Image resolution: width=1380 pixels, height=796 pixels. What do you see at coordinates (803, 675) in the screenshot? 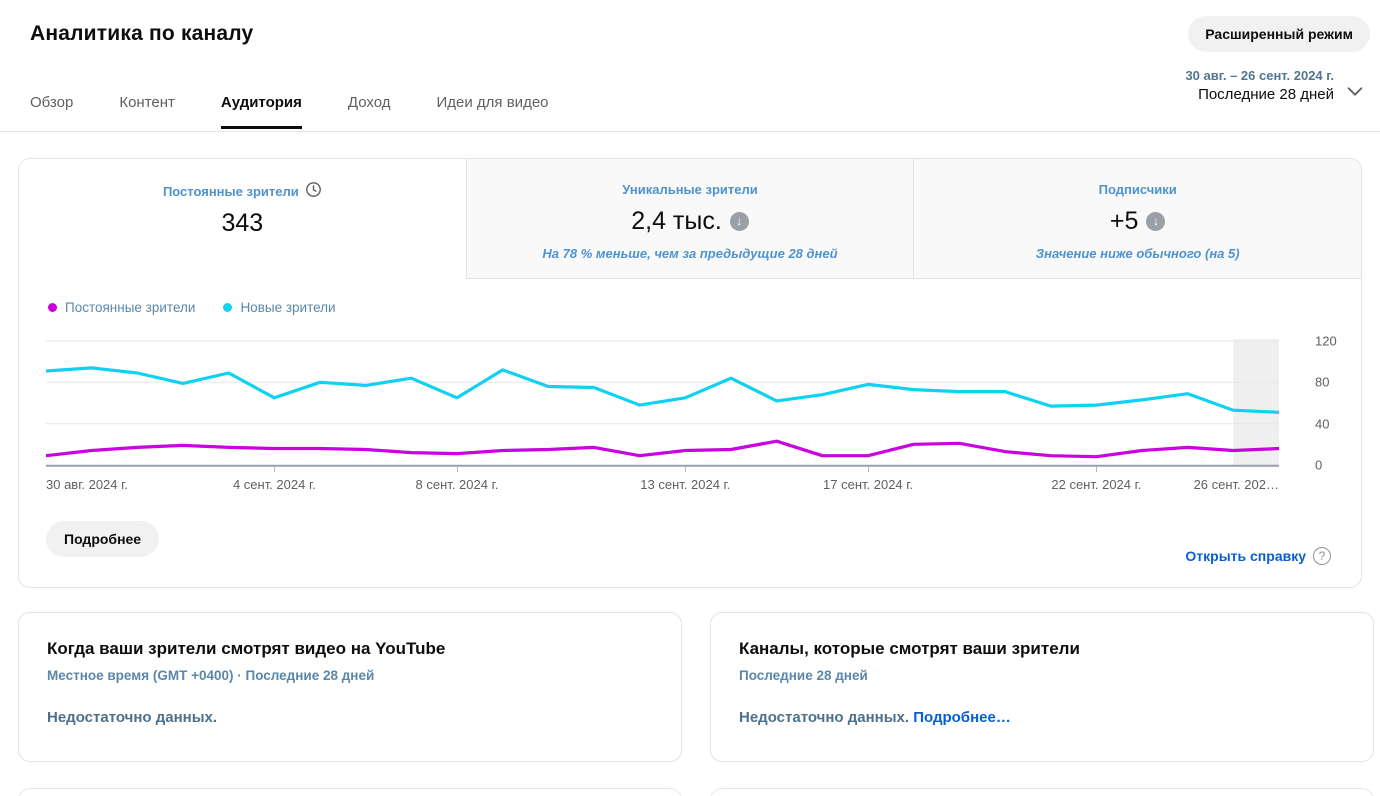
I see `channels-card-subtitle: Последние 28 дней` at bounding box center [803, 675].